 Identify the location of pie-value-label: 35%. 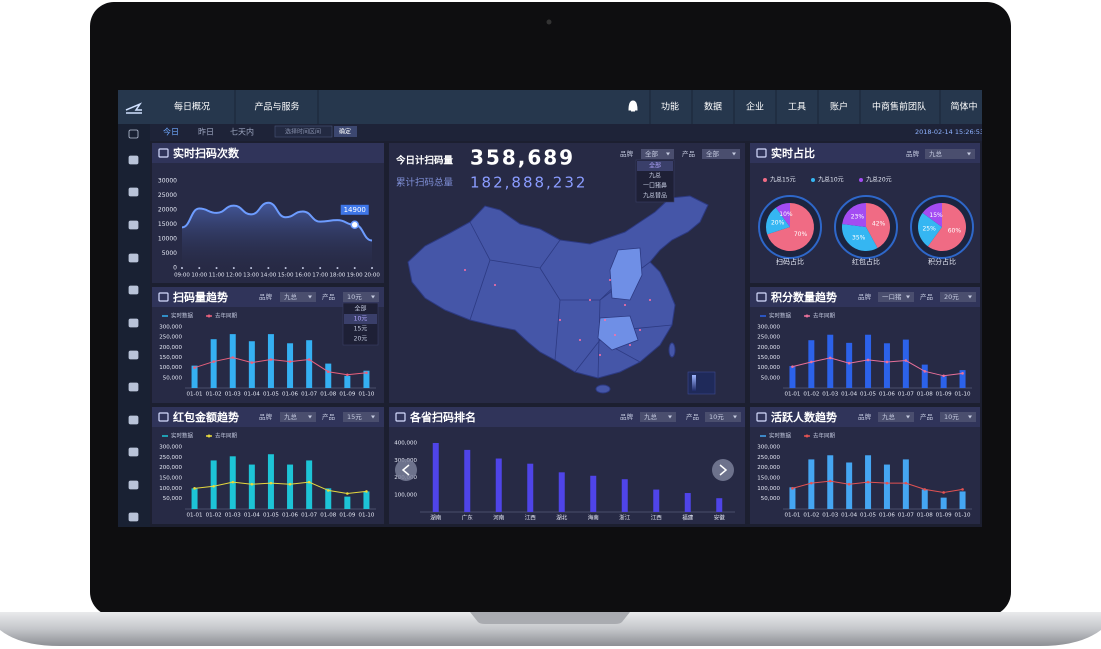
(859, 237).